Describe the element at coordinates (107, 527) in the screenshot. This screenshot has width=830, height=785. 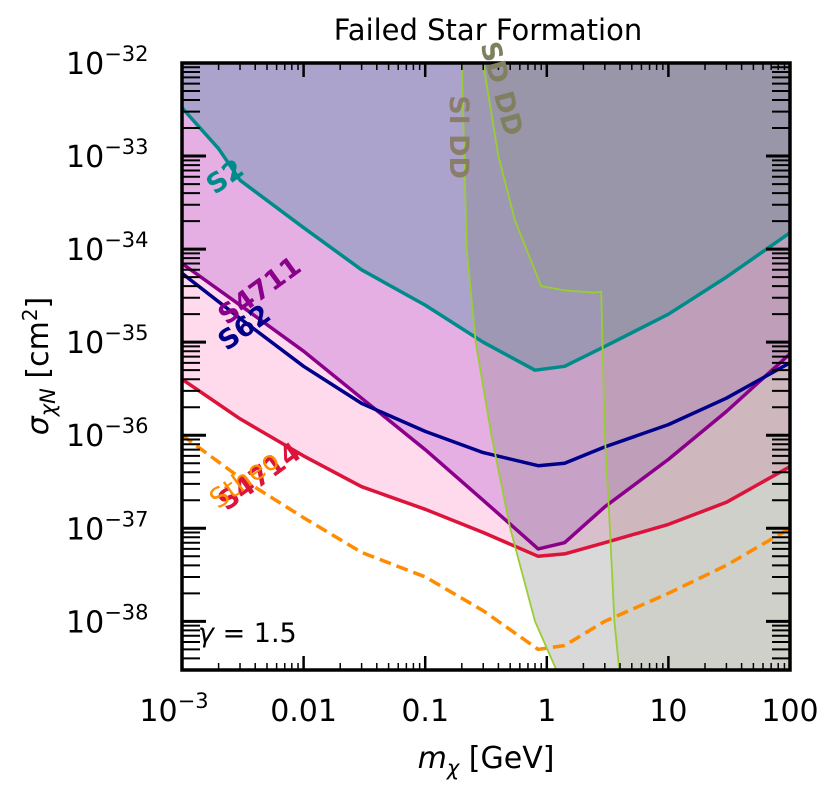
I see `y-tick-label: 10−37` at that location.